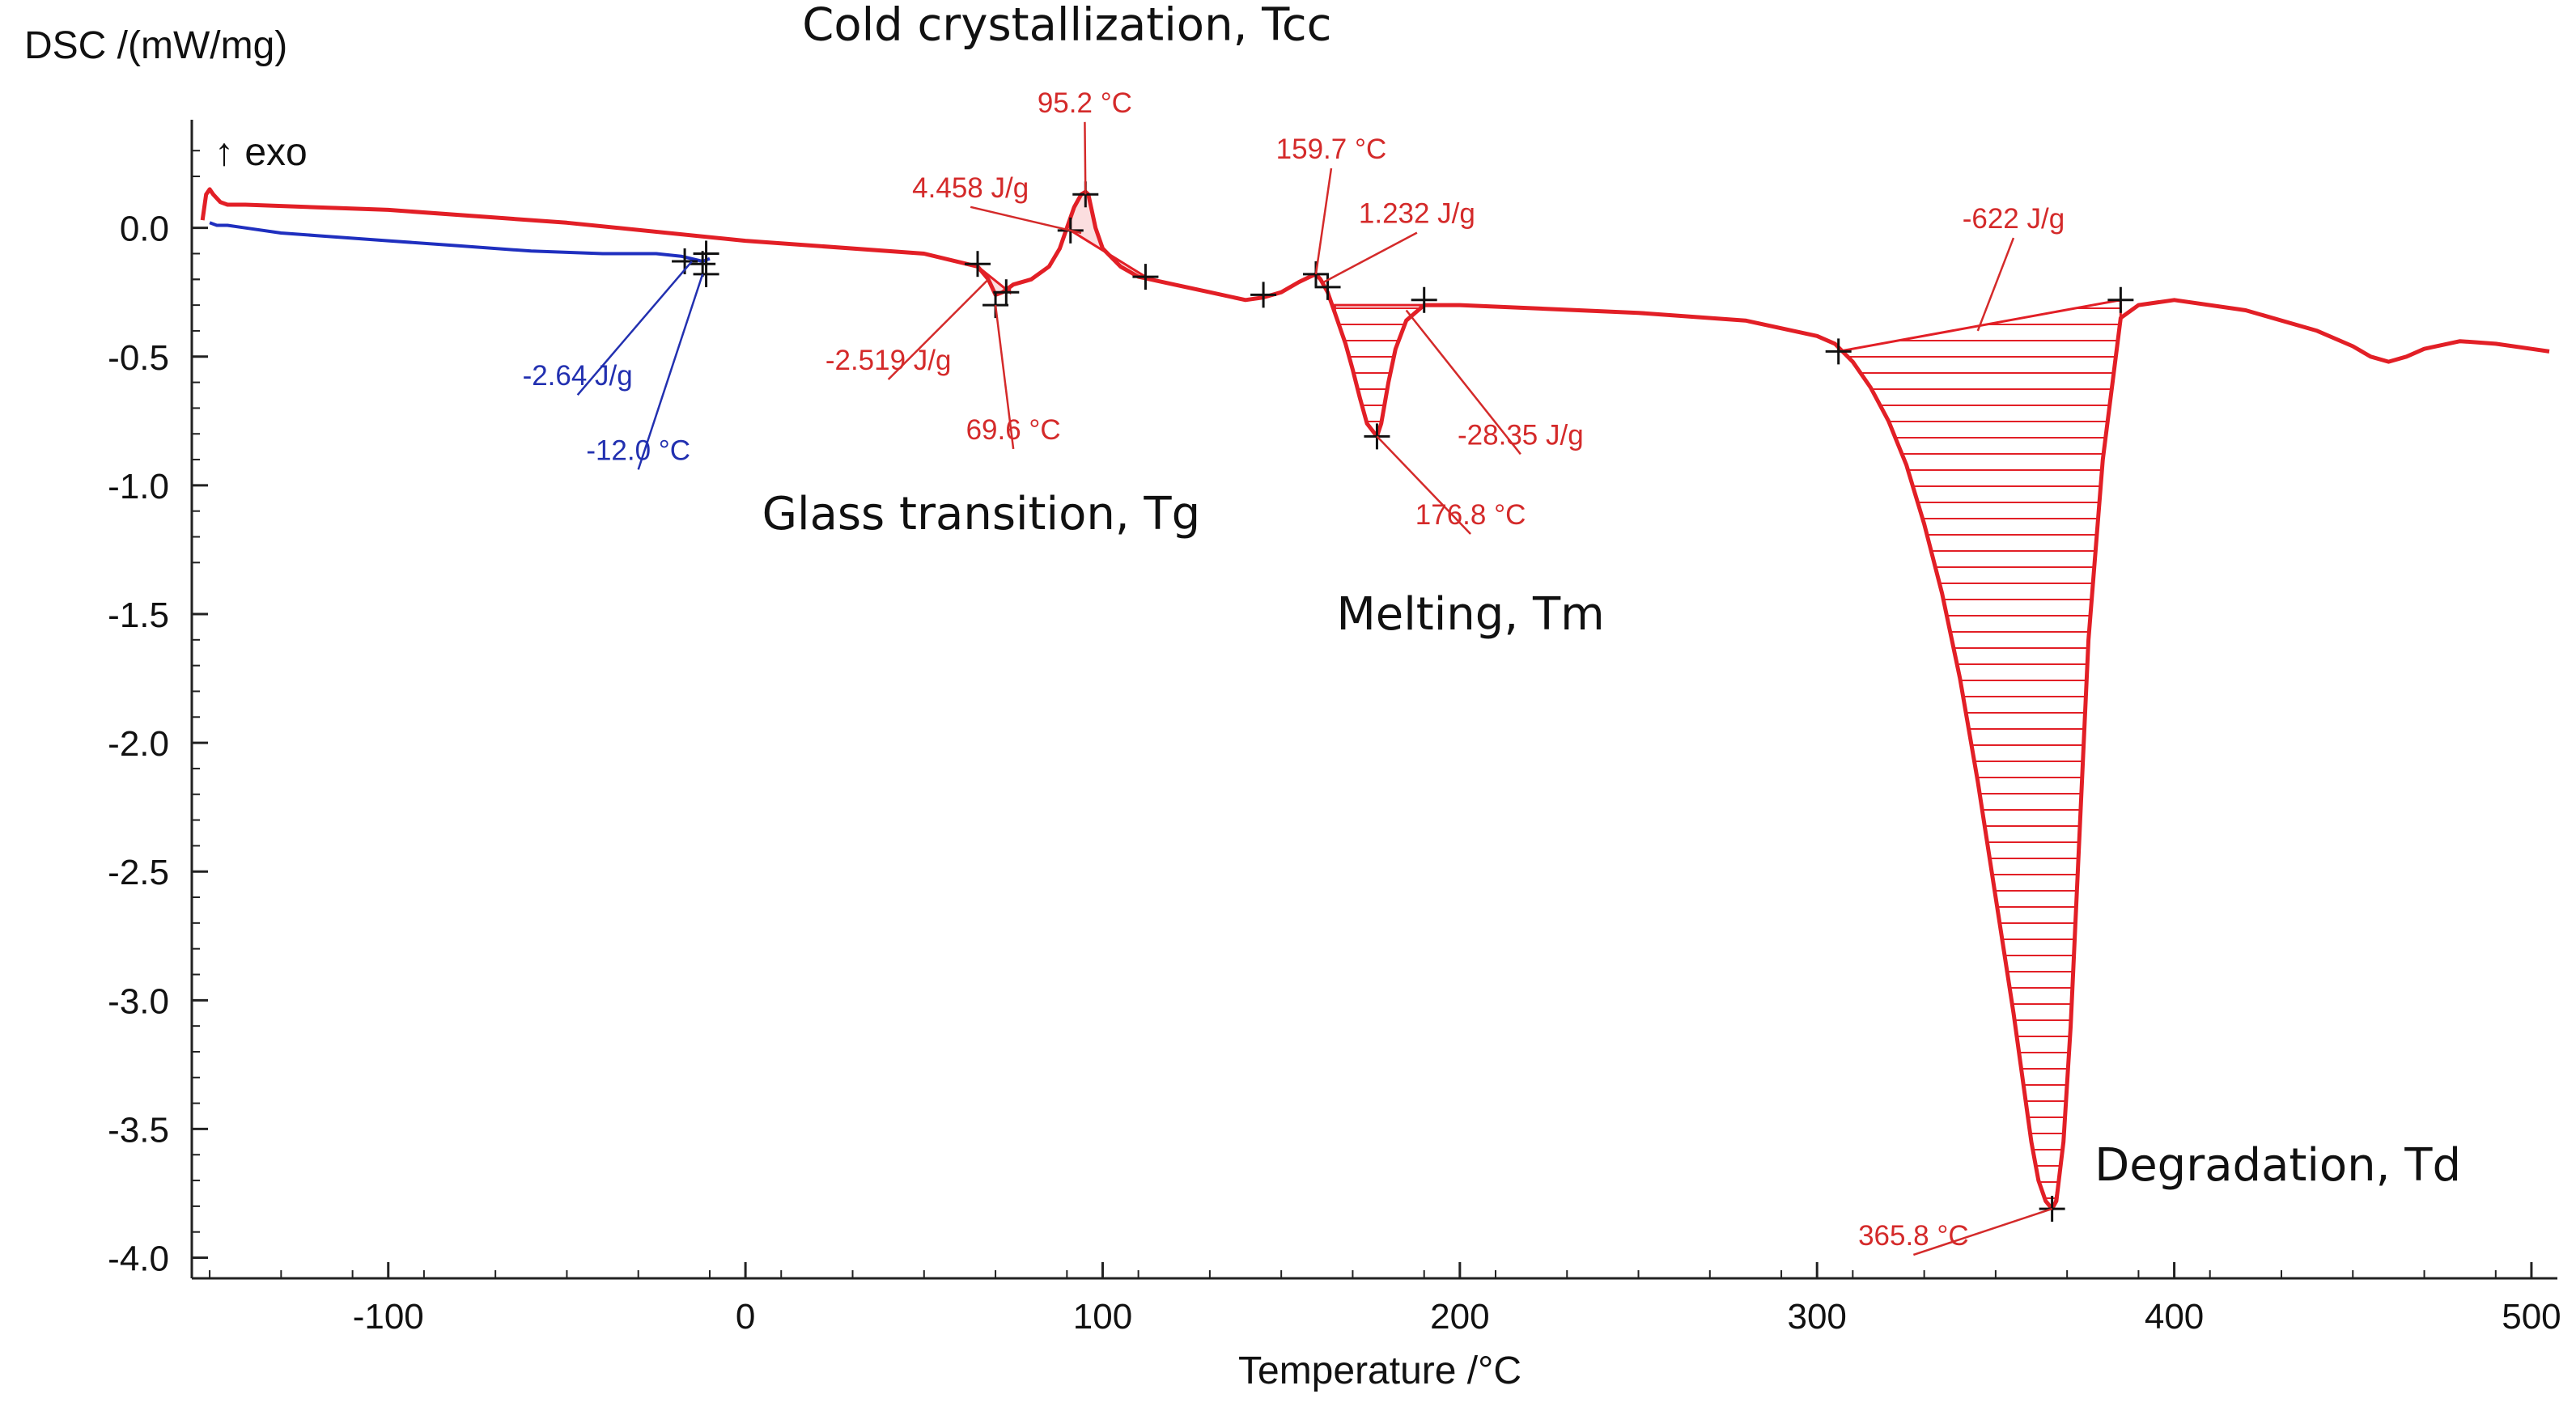  Describe the element at coordinates (155, 45) in the screenshot. I see `y-axis-title: DSC /(mW/mg)` at that location.